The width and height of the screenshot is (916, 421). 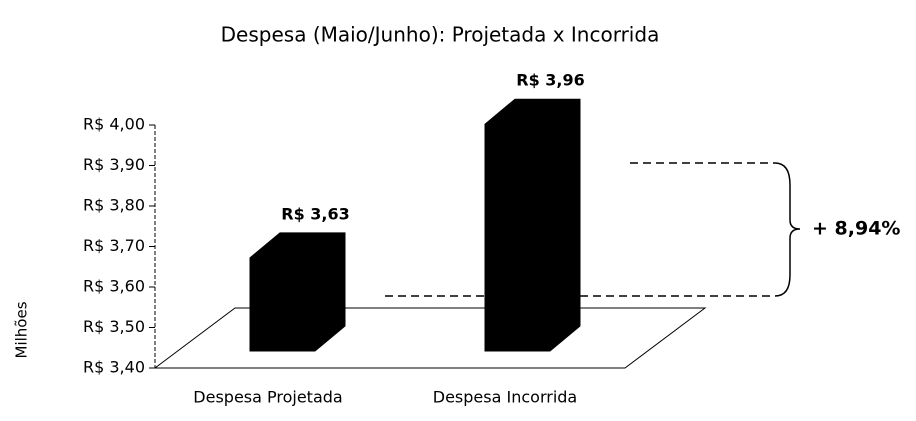 What do you see at coordinates (430, 338) in the screenshot?
I see `floor` at bounding box center [430, 338].